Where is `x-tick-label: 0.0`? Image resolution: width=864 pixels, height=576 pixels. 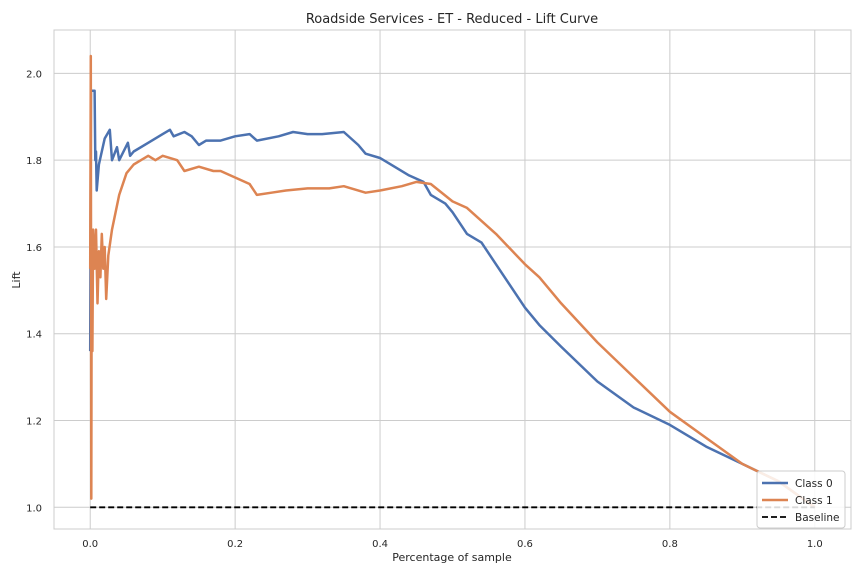
x-tick-label: 0.0 is located at coordinates (90, 544).